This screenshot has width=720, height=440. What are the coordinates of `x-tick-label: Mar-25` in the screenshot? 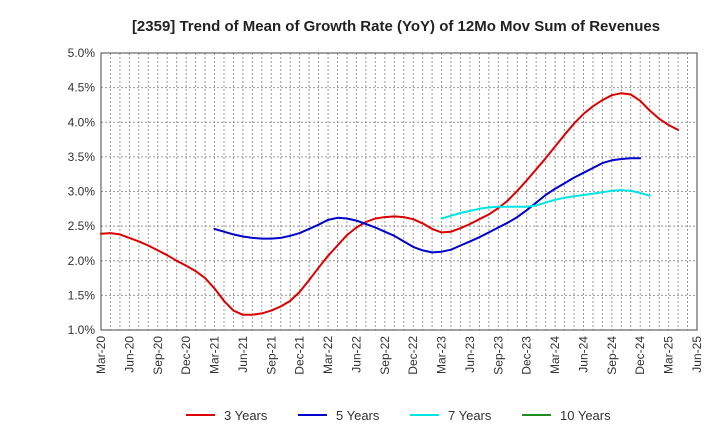 It's located at (669, 355).